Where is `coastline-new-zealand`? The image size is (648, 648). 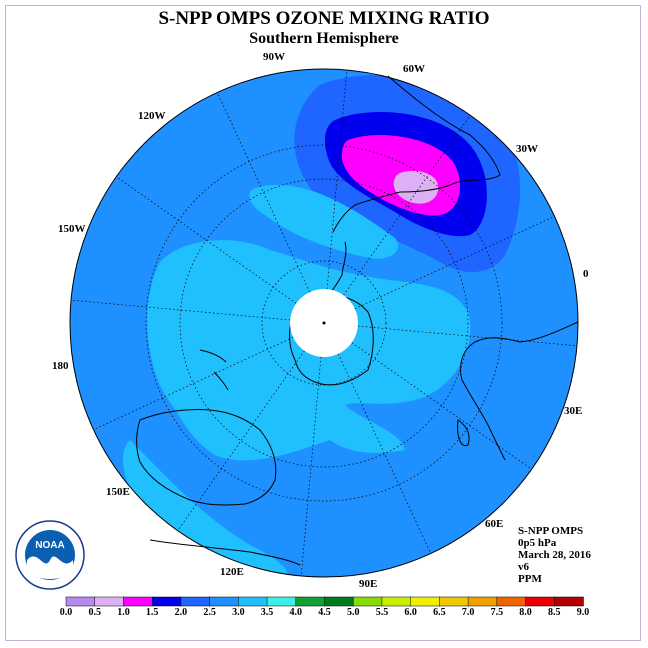 coastline-new-zealand is located at coordinates (214, 370).